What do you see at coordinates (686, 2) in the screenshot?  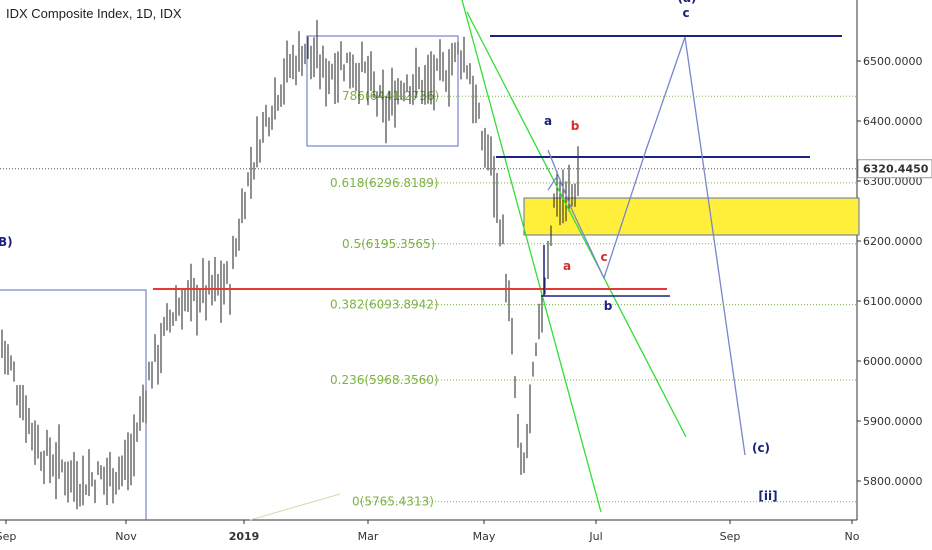 I see `wave-label: (a)` at bounding box center [686, 2].